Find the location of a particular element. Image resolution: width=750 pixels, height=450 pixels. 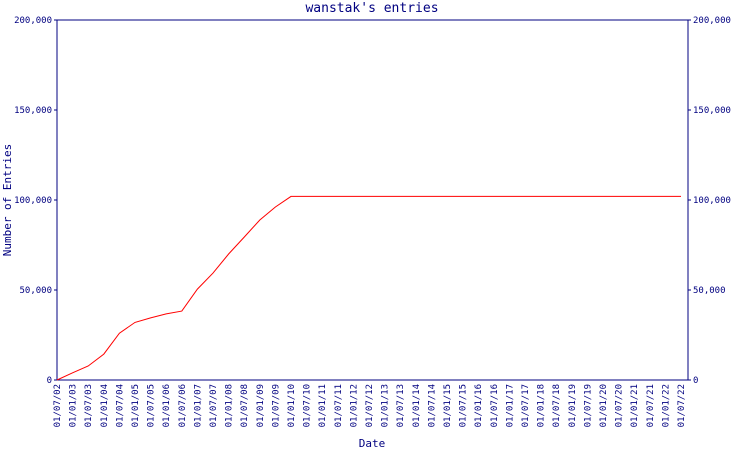

x-tick-label: 01/01/03 is located at coordinates (74, 405).